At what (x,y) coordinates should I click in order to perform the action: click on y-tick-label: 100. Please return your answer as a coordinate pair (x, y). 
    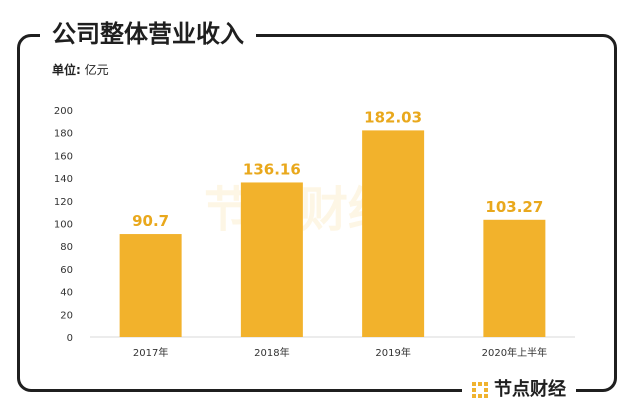
    Looking at the image, I should click on (63, 225).